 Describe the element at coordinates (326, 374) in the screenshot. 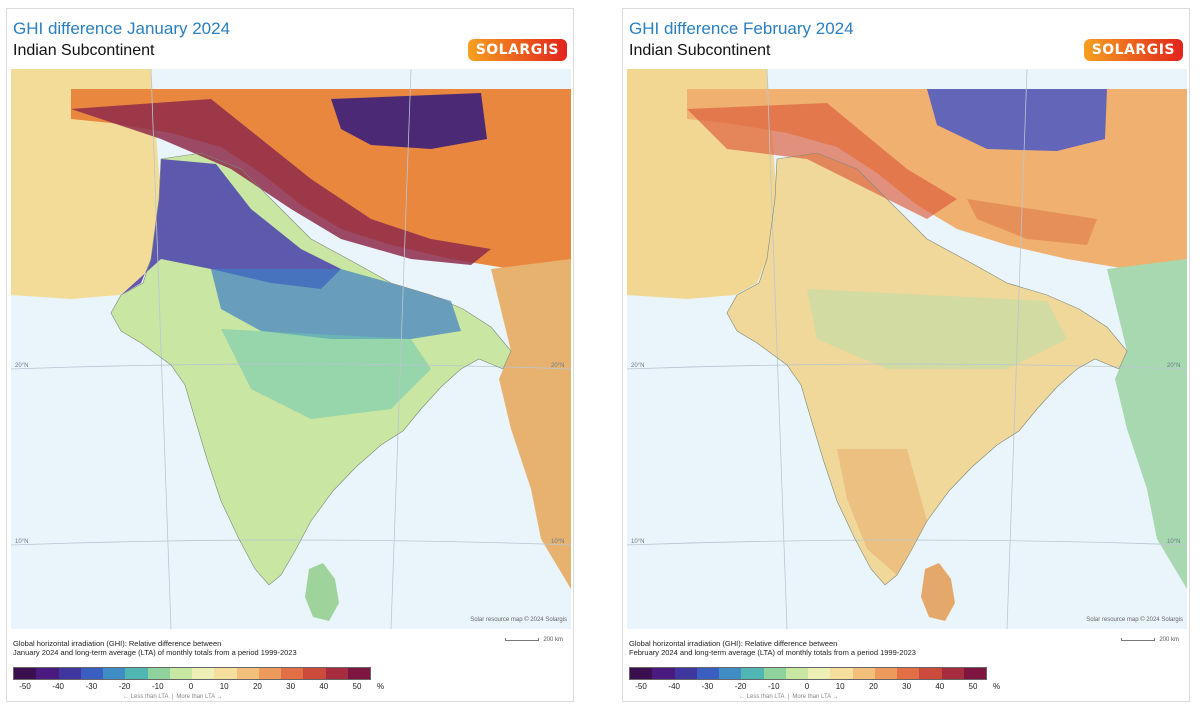

I see `deccan-mild-zone` at that location.